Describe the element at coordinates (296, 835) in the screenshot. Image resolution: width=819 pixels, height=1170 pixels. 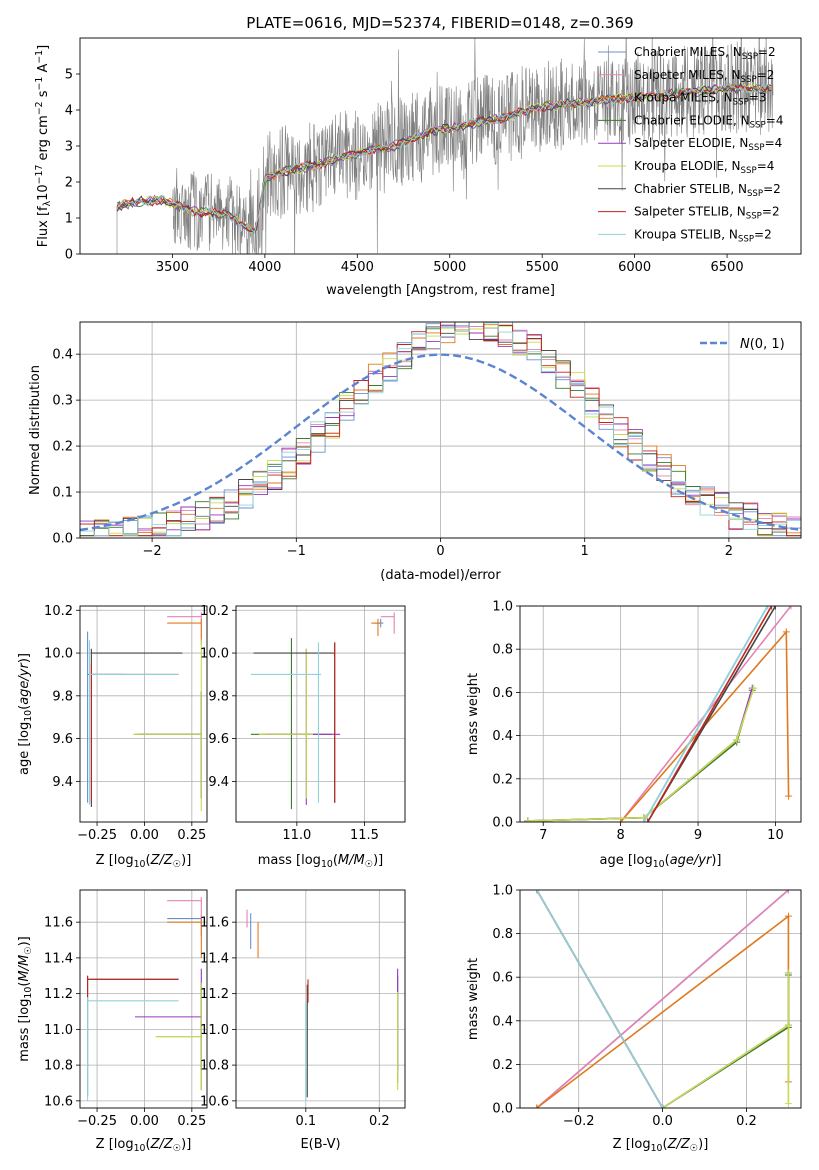
I see `x-tick-label: 11.0` at that location.